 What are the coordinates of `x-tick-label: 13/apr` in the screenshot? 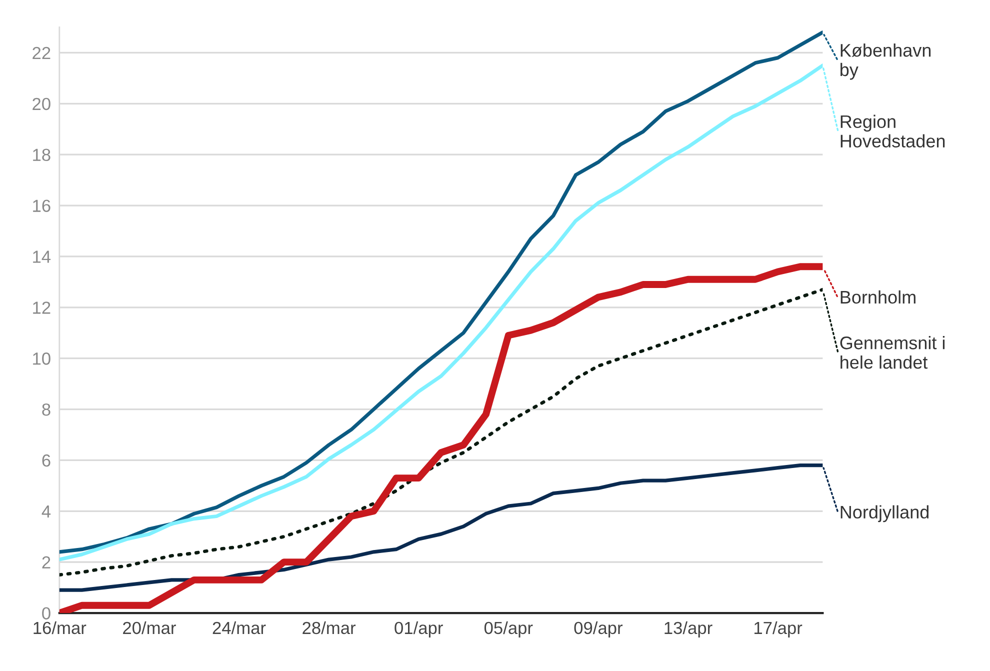 It's located at (688, 629).